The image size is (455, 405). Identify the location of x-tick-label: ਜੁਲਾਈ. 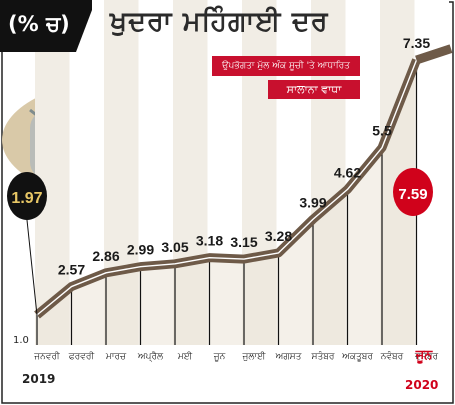
(254, 356).